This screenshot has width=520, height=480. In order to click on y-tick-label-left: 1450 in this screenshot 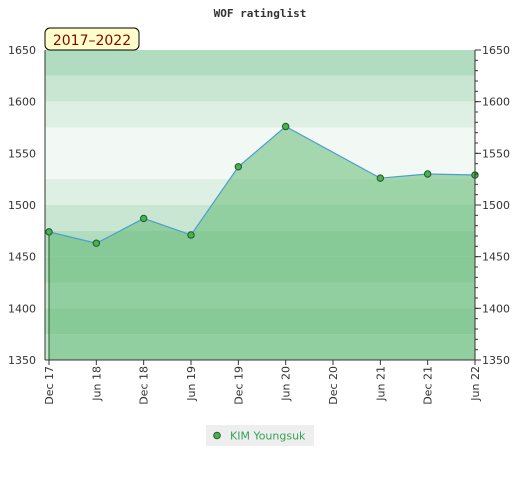, I will do `click(22, 257)`.